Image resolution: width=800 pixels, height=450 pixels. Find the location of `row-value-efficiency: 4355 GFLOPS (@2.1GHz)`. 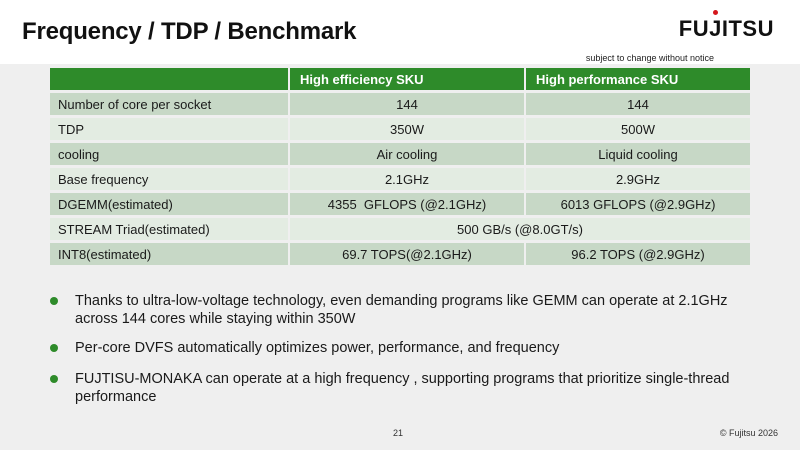

row-value-efficiency: 4355 GFLOPS (@2.1GHz) is located at coordinates (408, 204).